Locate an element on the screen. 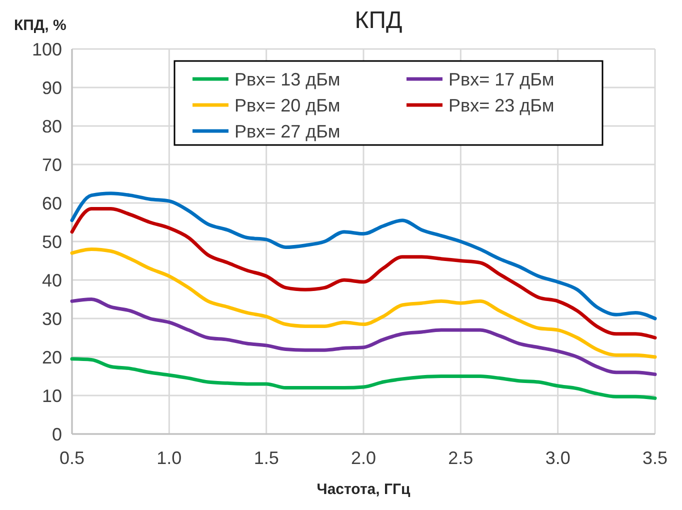  x-tick-label: 2.5 is located at coordinates (461, 458).